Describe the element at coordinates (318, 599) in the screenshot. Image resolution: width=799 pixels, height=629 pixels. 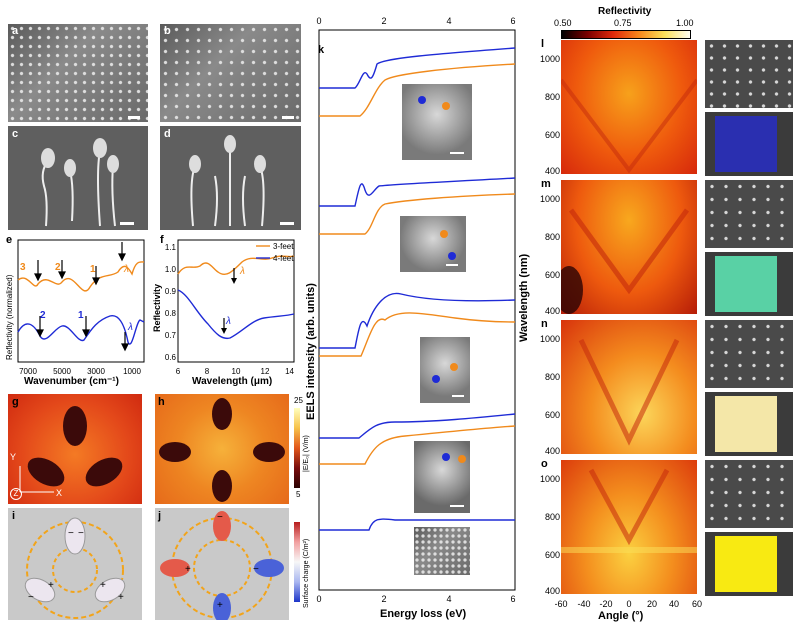
I see `tick-label: 0` at that location.